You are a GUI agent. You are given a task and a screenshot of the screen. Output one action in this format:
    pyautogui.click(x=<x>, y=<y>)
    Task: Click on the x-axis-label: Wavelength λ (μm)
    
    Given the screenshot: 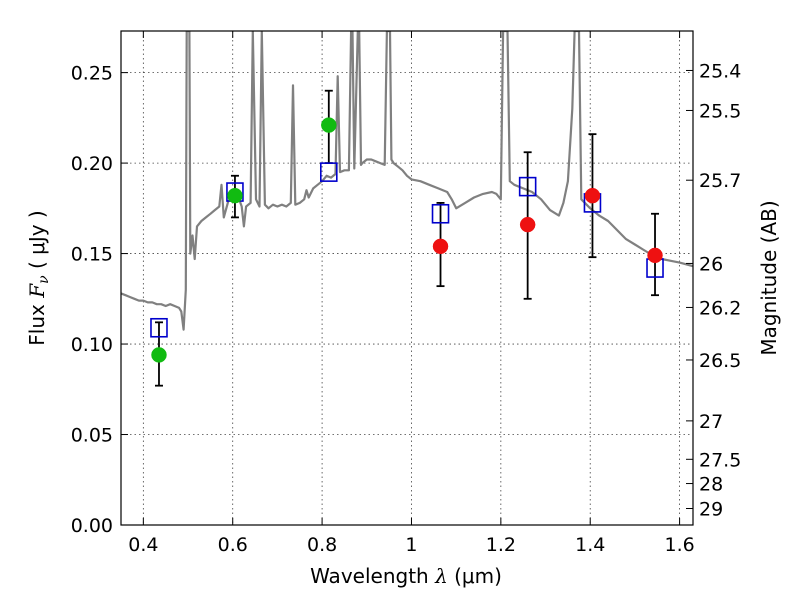 What is the action you would take?
    pyautogui.click(x=406, y=576)
    